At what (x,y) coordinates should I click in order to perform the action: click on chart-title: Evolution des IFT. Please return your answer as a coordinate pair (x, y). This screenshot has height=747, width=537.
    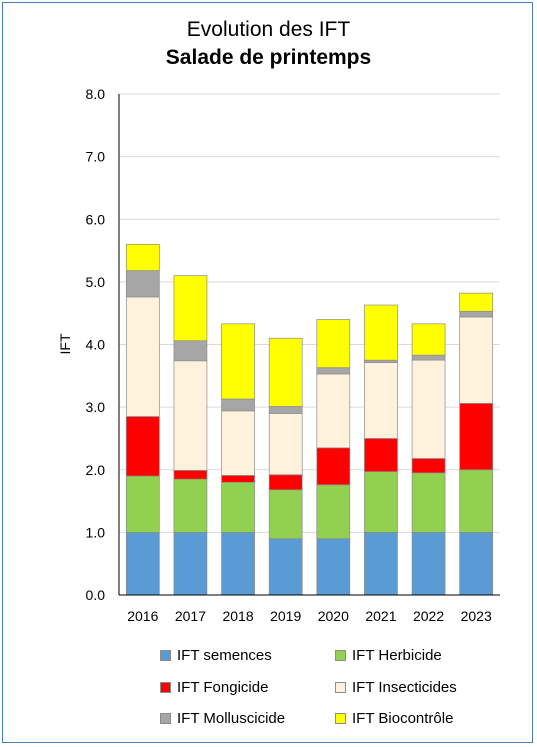
    Looking at the image, I should click on (268, 29).